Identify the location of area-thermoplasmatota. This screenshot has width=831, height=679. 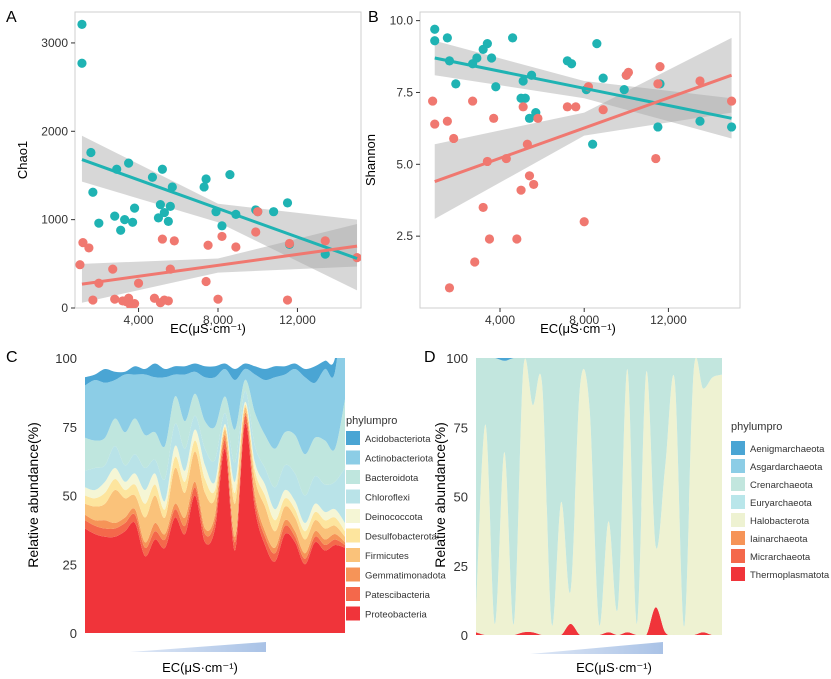
(599, 621).